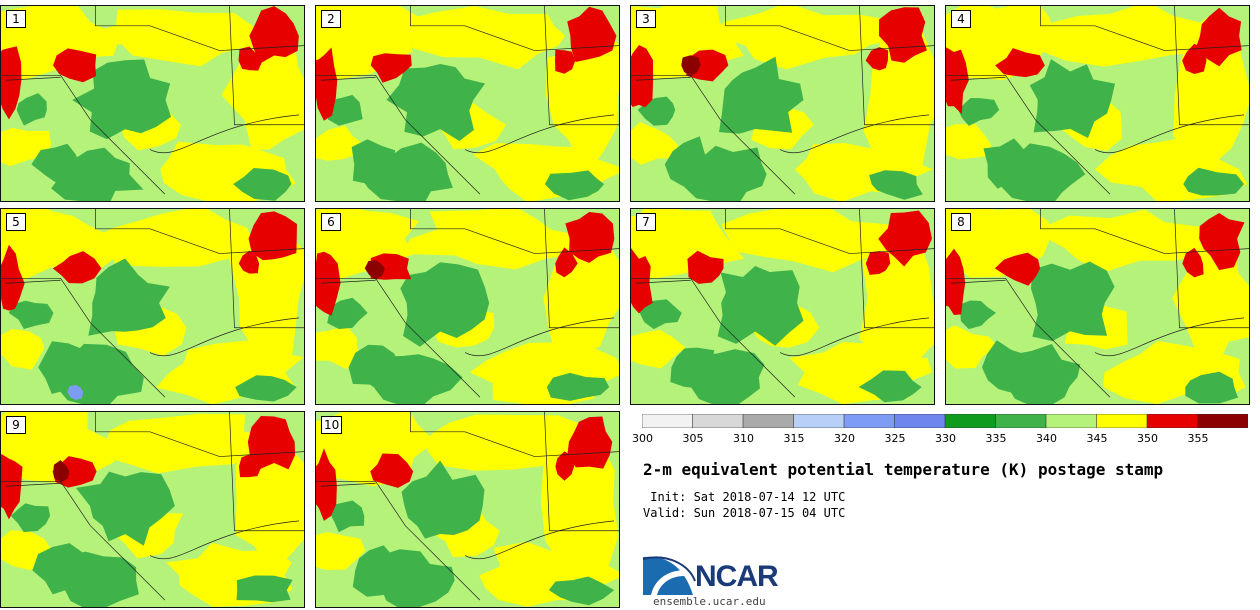  I want to click on member-panel: 4, so click(1097, 103).